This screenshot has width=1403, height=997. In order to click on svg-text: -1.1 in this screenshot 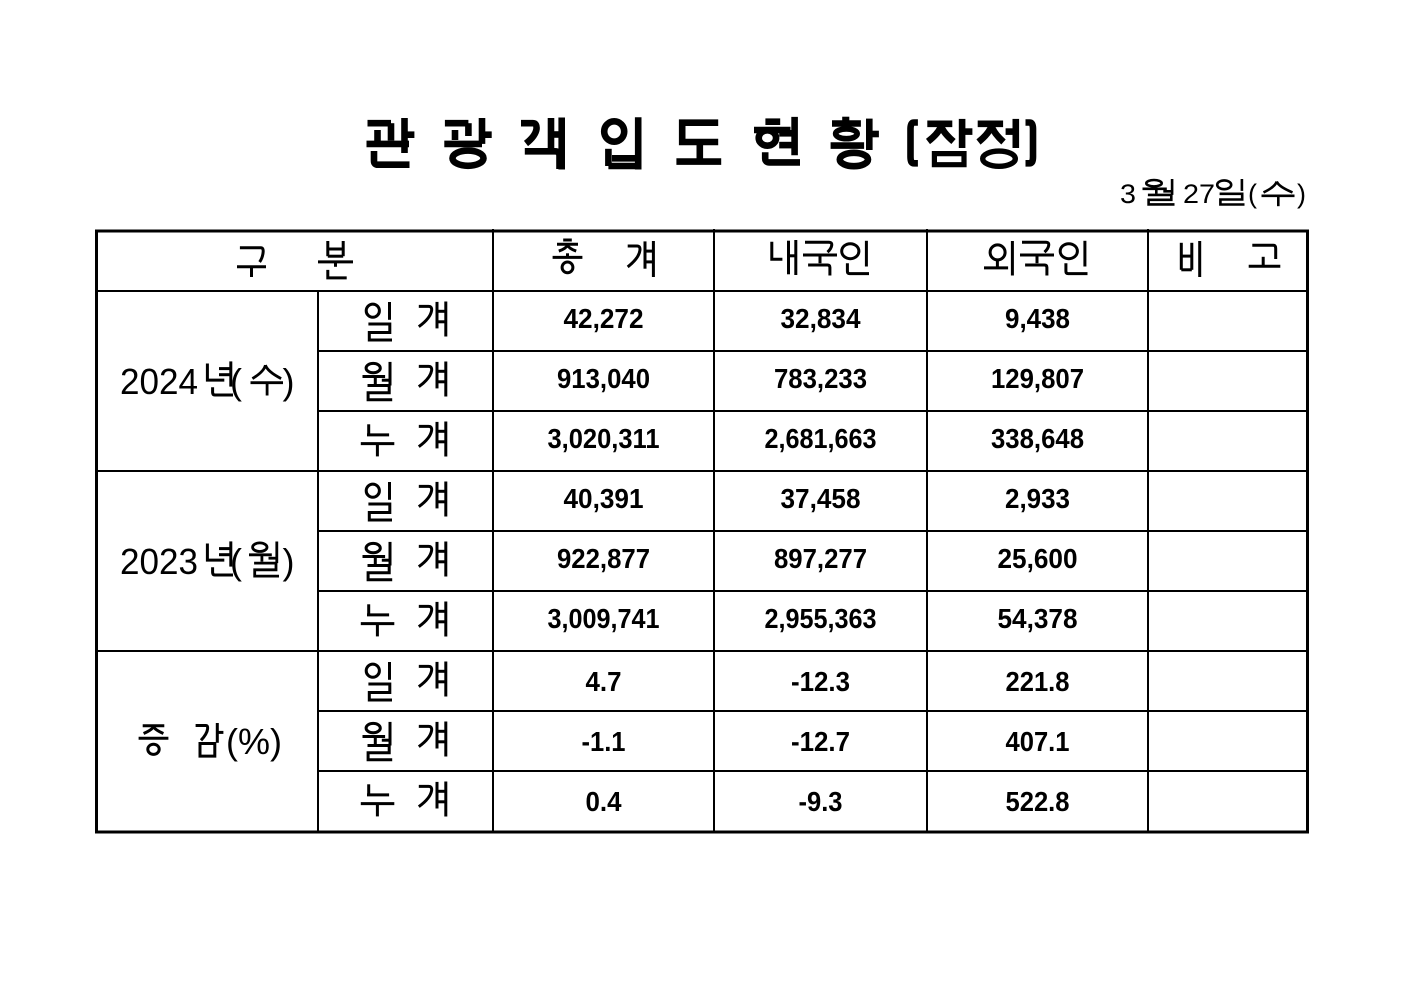, I will do `click(604, 741)`.